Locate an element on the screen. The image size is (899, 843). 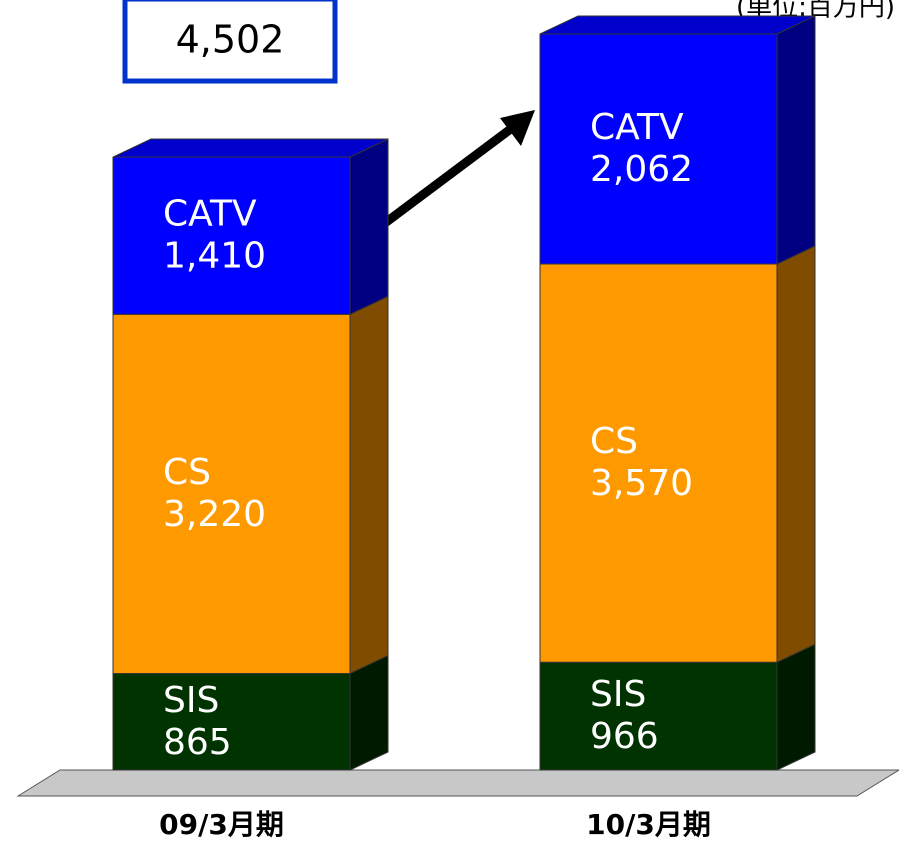
total-label: 4,502 is located at coordinates (230, 40).